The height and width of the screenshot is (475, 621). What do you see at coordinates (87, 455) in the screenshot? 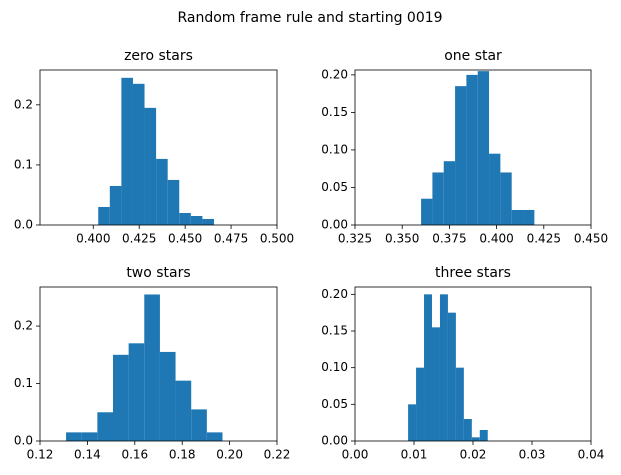
I see `x-tick-label: 0.14` at bounding box center [87, 455].